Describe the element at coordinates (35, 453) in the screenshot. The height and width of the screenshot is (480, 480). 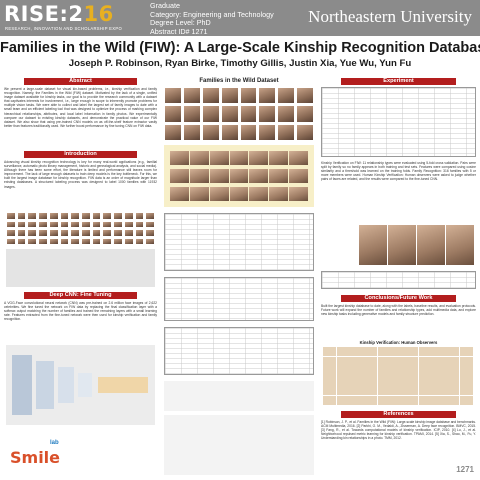
I see `smile-lab-logo: Smile lab` at that location.